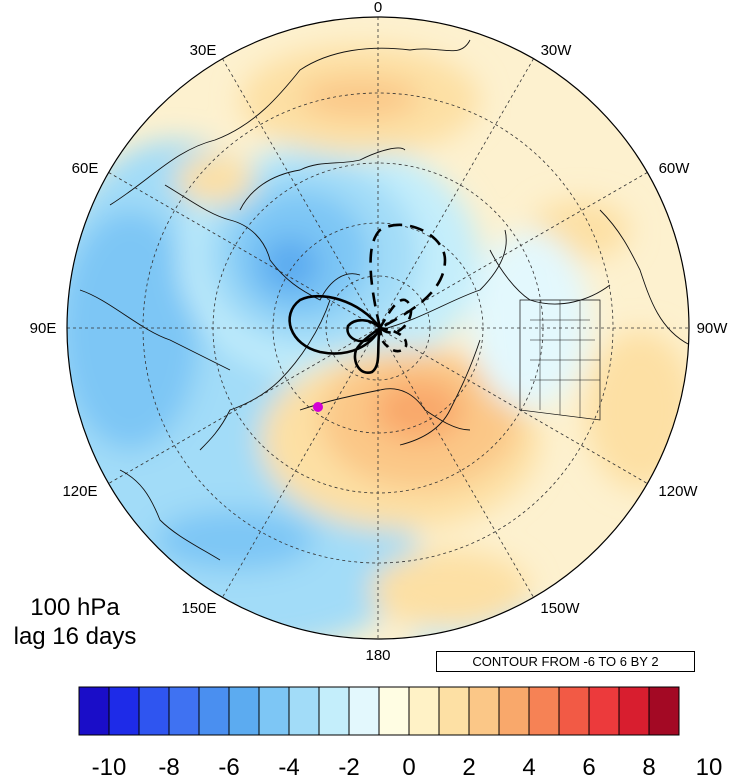  I want to click on negative-contour-inner, so click(395, 316).